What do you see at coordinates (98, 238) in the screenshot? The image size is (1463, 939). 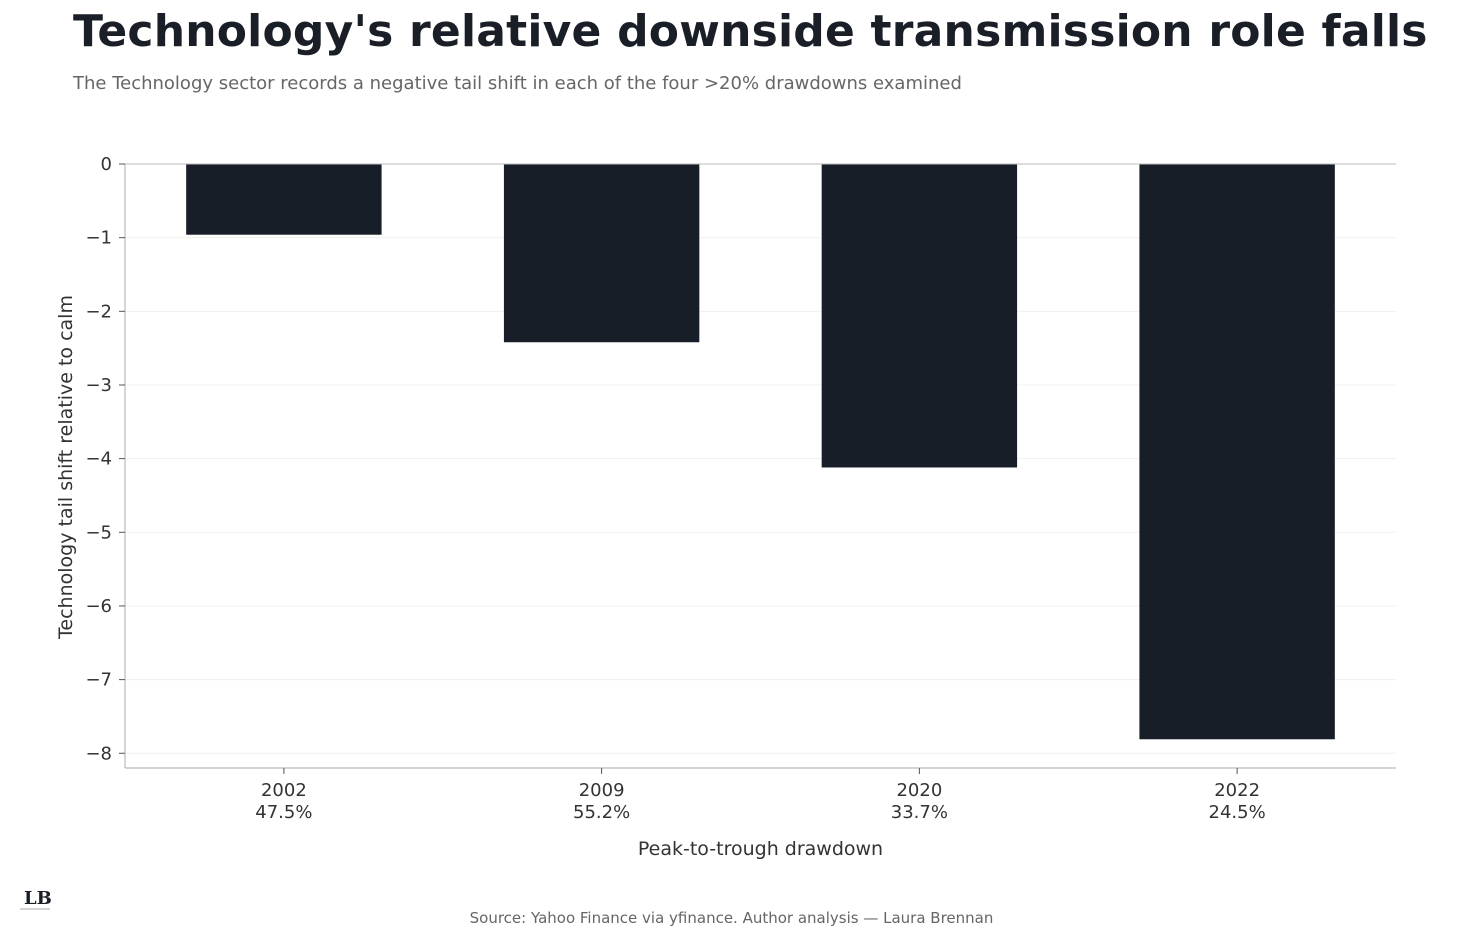 I see `y-tick-label: −1` at bounding box center [98, 238].